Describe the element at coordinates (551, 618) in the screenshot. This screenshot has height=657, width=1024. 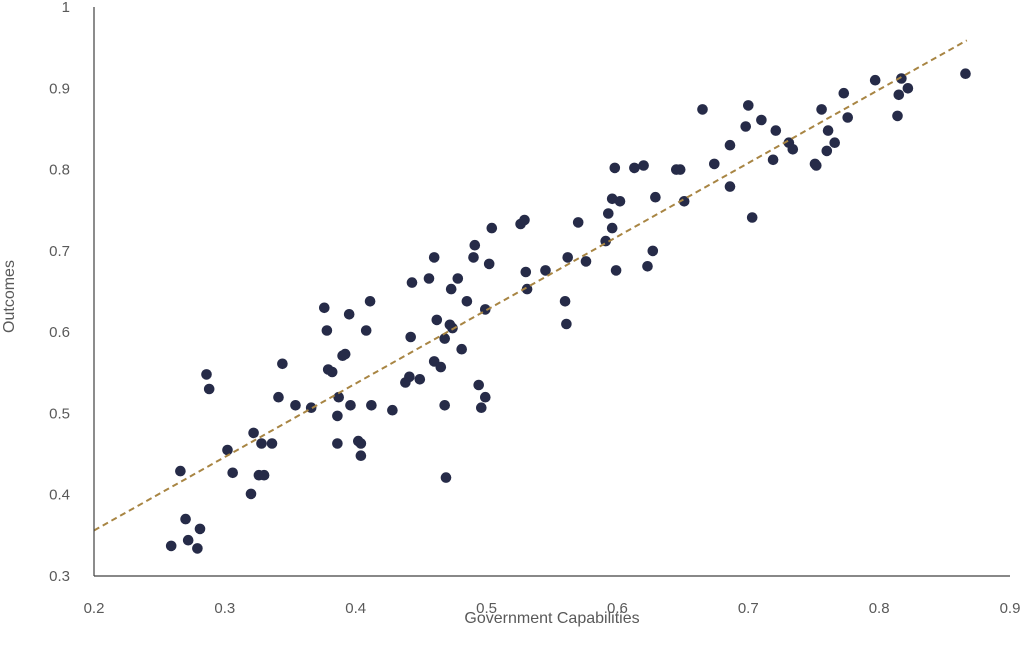
I see `x-axis-title: Government Capabilities` at that location.